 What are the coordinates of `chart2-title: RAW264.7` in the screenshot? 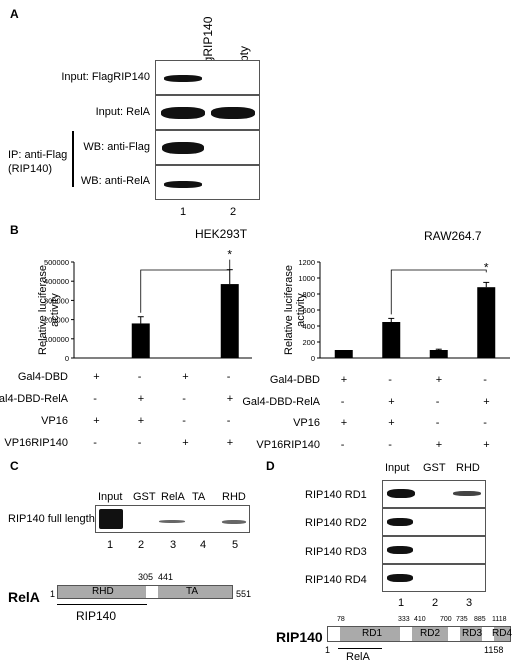 It's located at (453, 236).